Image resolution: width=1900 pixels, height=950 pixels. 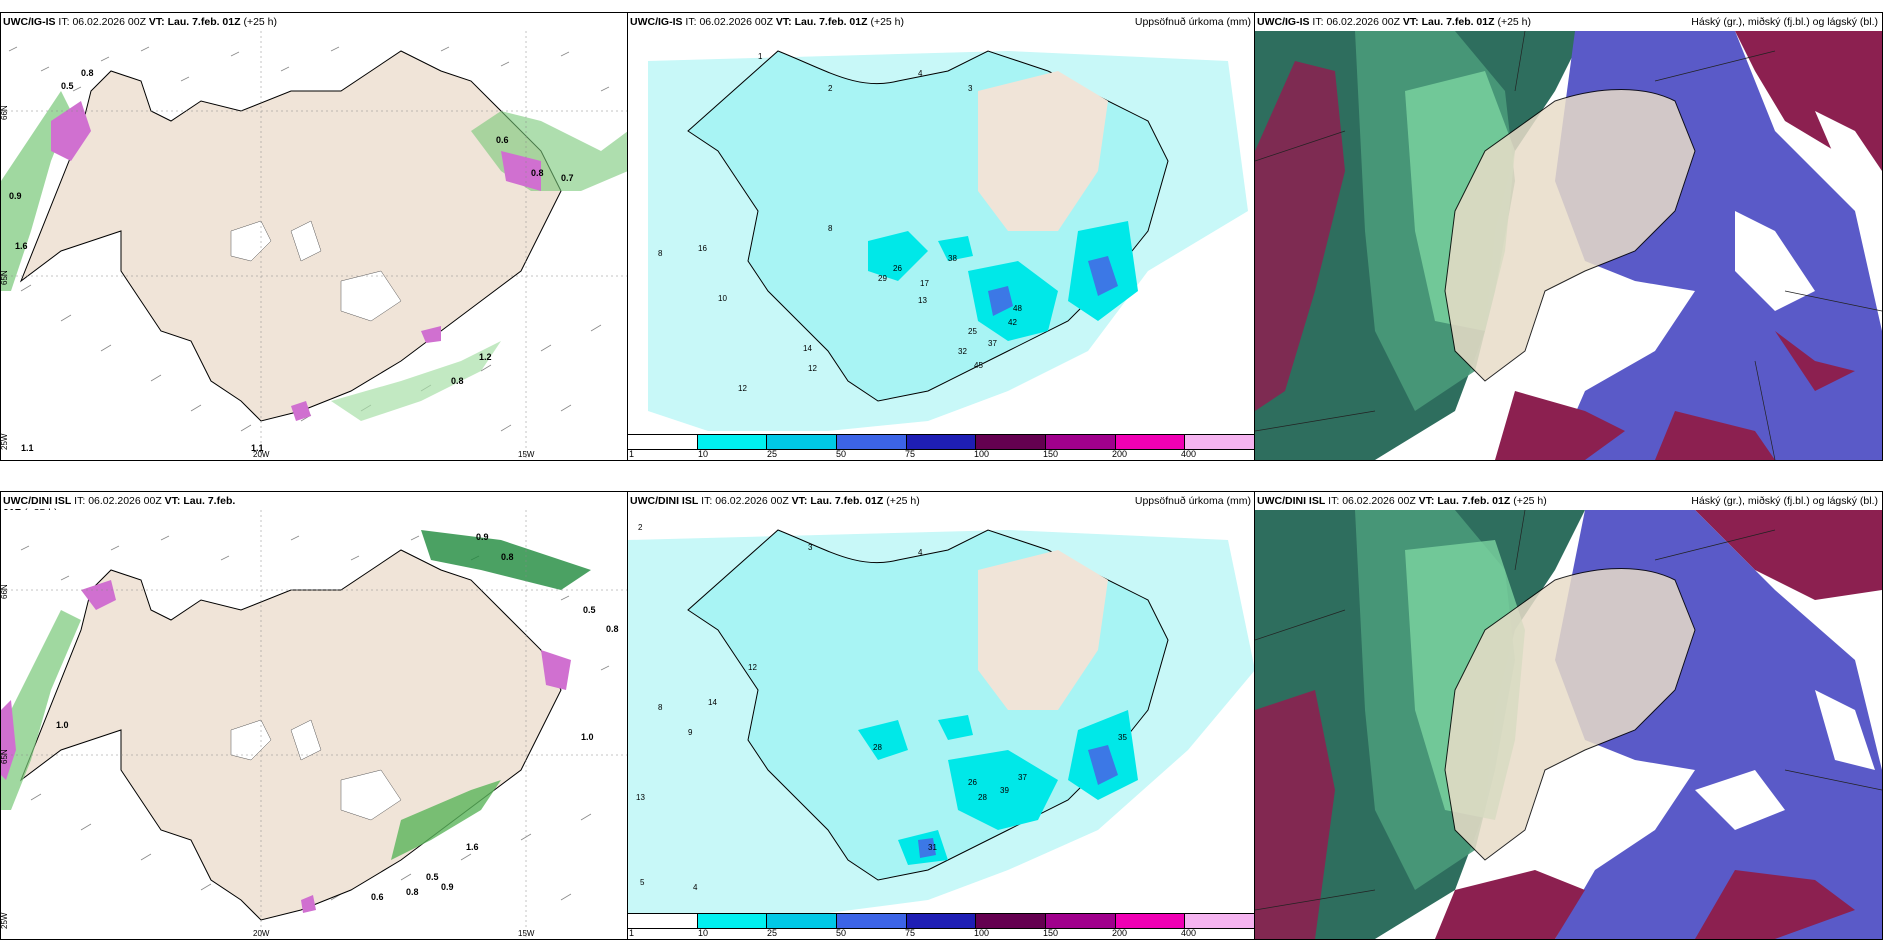 What do you see at coordinates (712, 702) in the screenshot?
I see `precip-value: 14` at bounding box center [712, 702].